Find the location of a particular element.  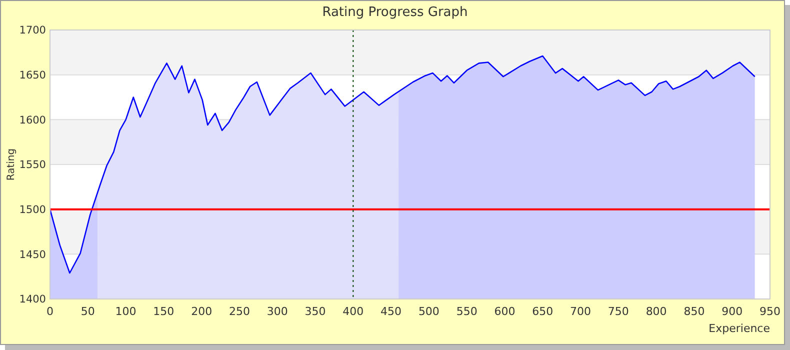

x-tick-label: 850 is located at coordinates (694, 311).